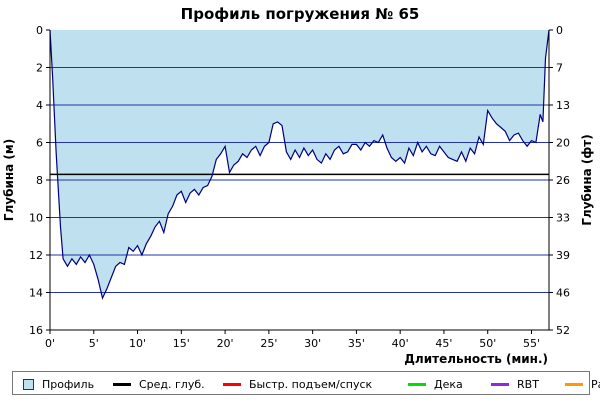 The width and height of the screenshot is (600, 400). I want to click on x-tick-label: 30', so click(312, 343).